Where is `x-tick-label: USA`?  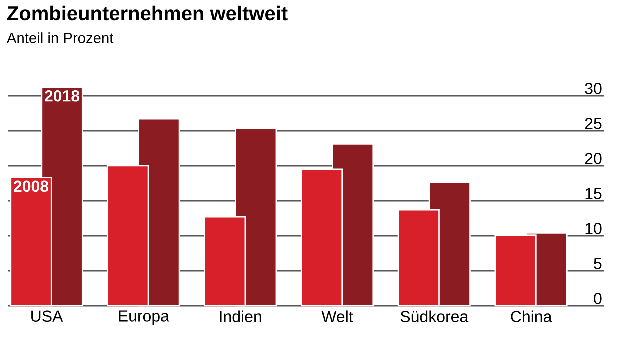
x-tick-label: USA is located at coordinates (48, 316).